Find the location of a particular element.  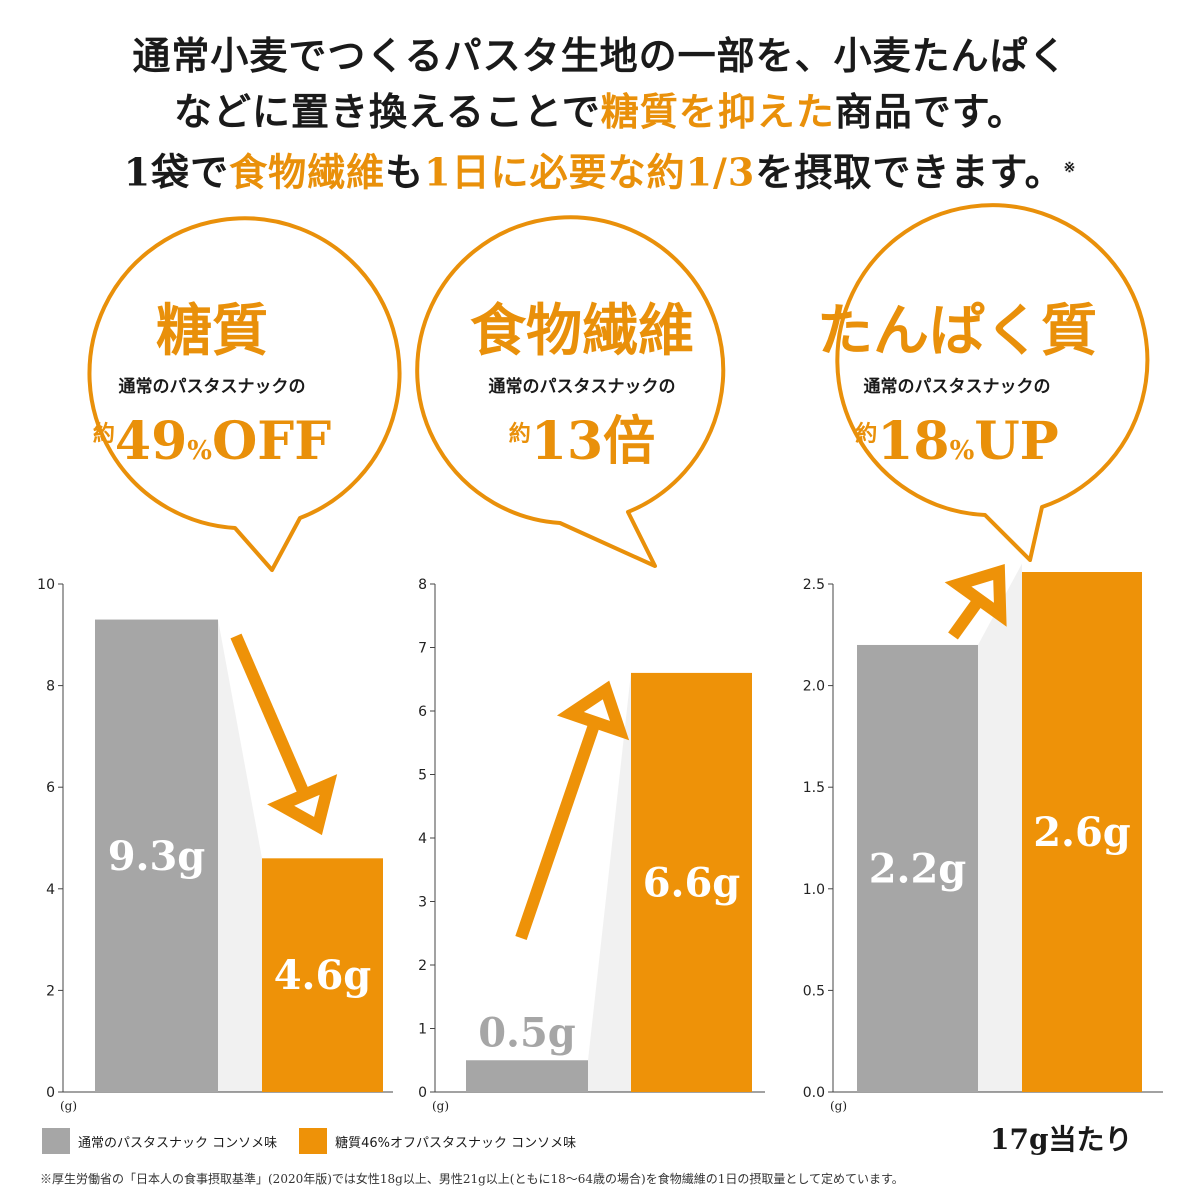

bubble-carbs: 糖質 通常のパスタスナックの 約49%OFF is located at coordinates (212, 390).